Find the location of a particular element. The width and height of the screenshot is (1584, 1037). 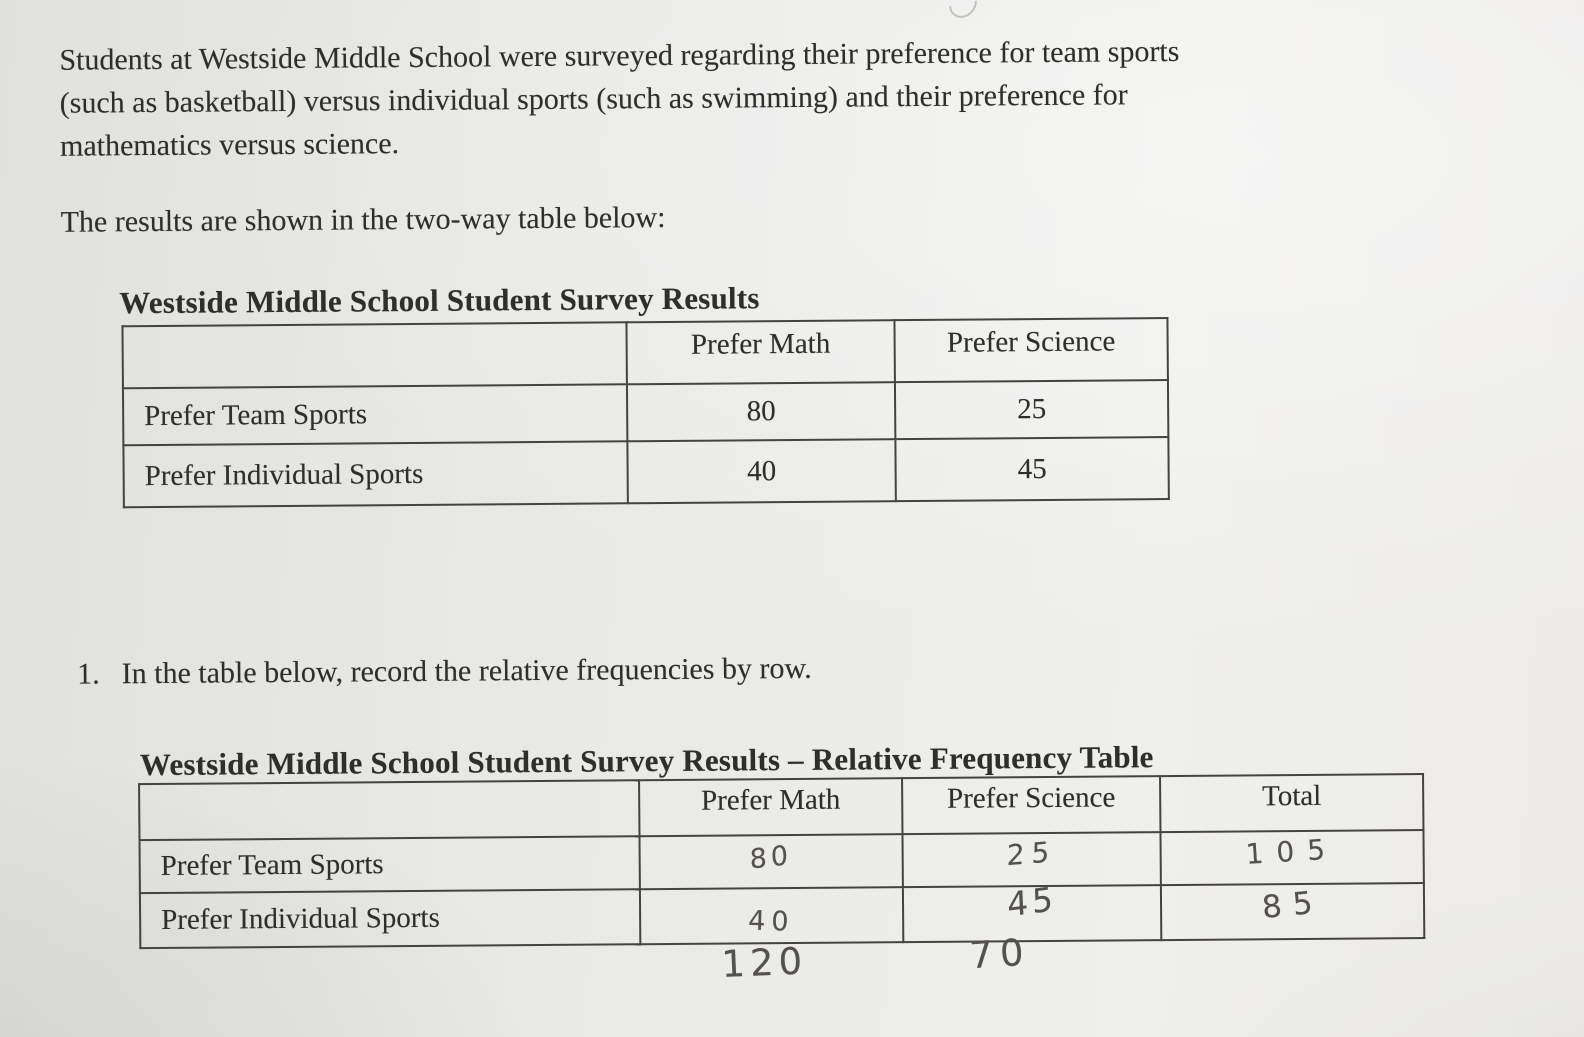

handwritten-team-math: 80 is located at coordinates (771, 857).